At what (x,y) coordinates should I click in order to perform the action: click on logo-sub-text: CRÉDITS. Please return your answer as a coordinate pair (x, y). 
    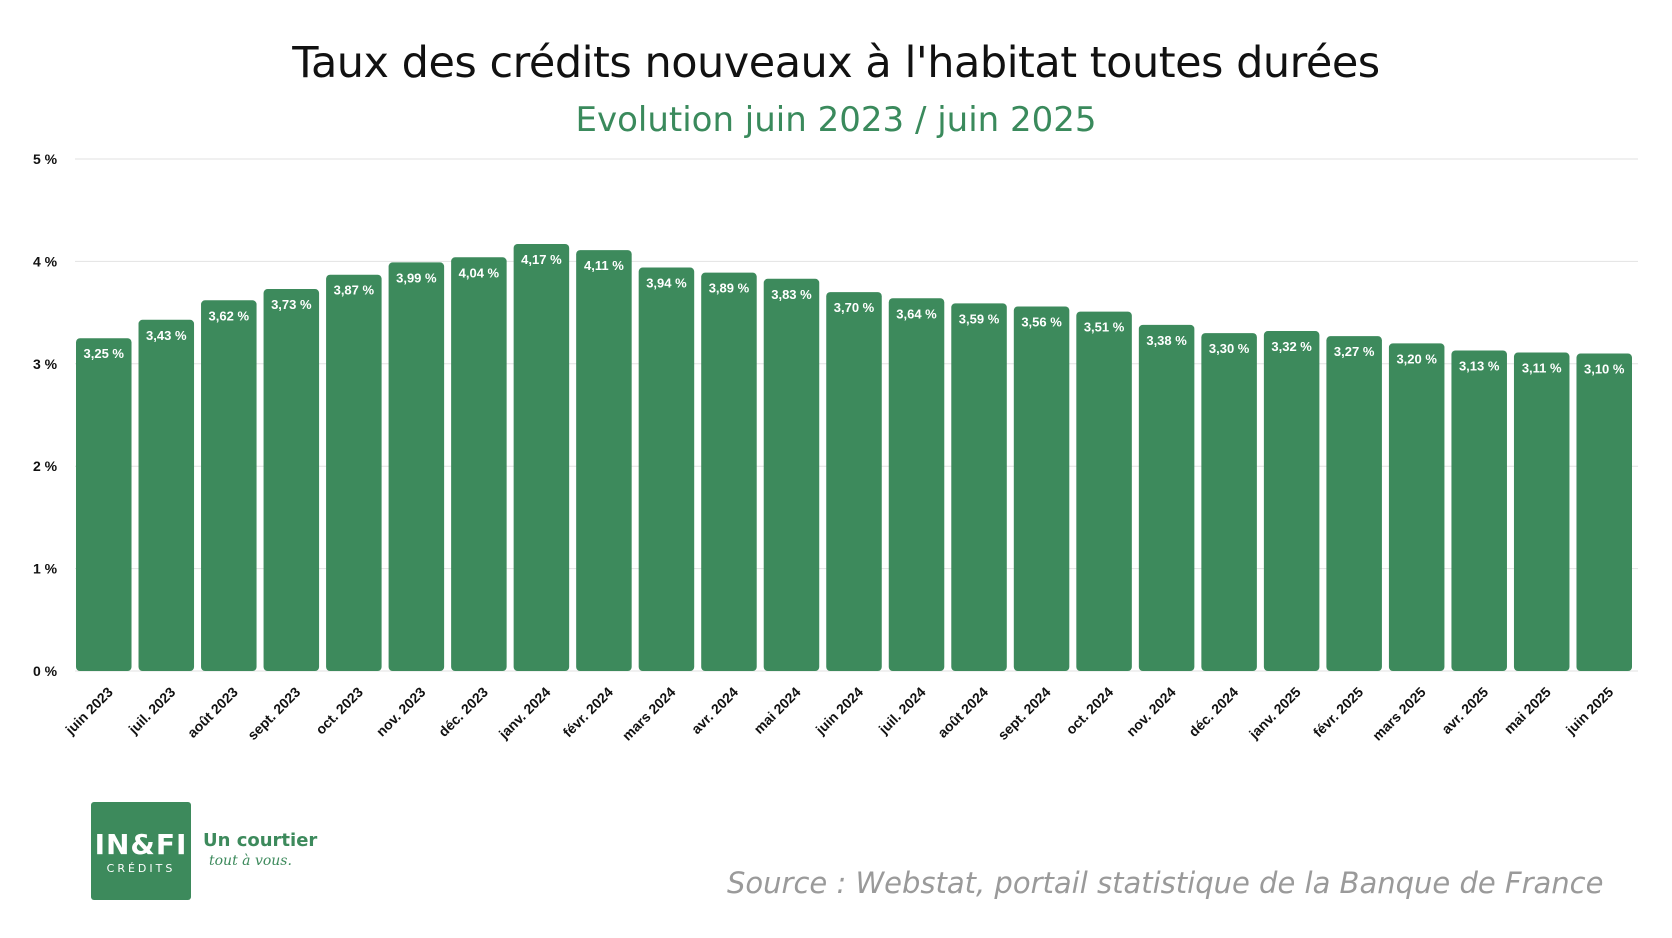
    Looking at the image, I should click on (141, 868).